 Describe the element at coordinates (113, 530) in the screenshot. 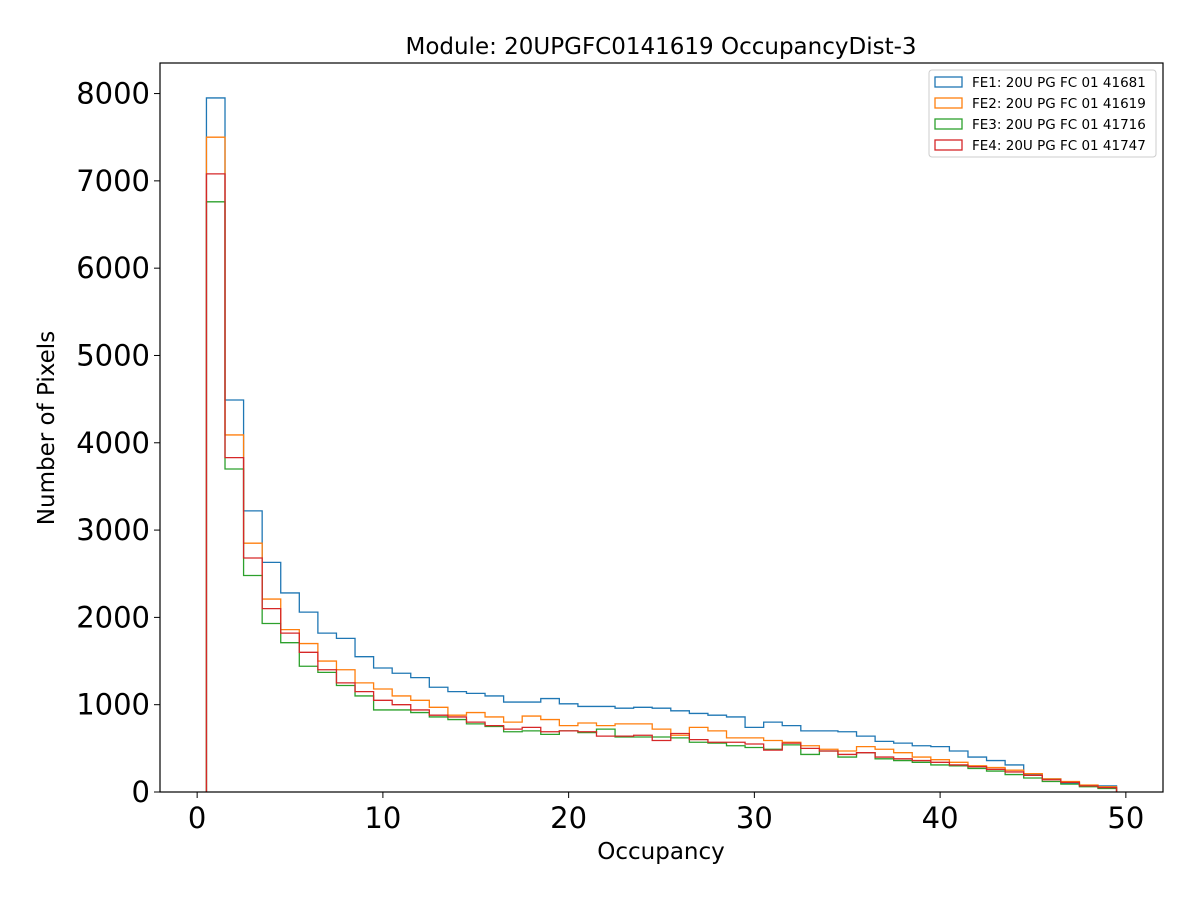

I see `y-tick-label: 3000` at that location.